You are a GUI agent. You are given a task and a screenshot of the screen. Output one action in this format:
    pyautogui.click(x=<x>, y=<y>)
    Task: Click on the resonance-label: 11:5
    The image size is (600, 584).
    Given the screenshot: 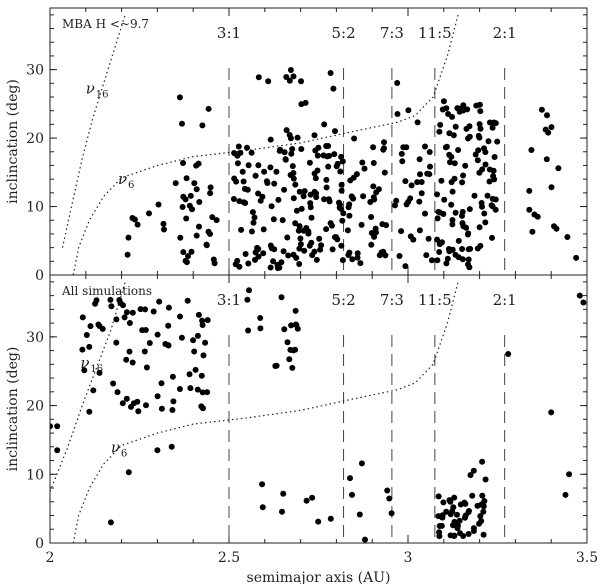 What is the action you would take?
    pyautogui.click(x=435, y=300)
    